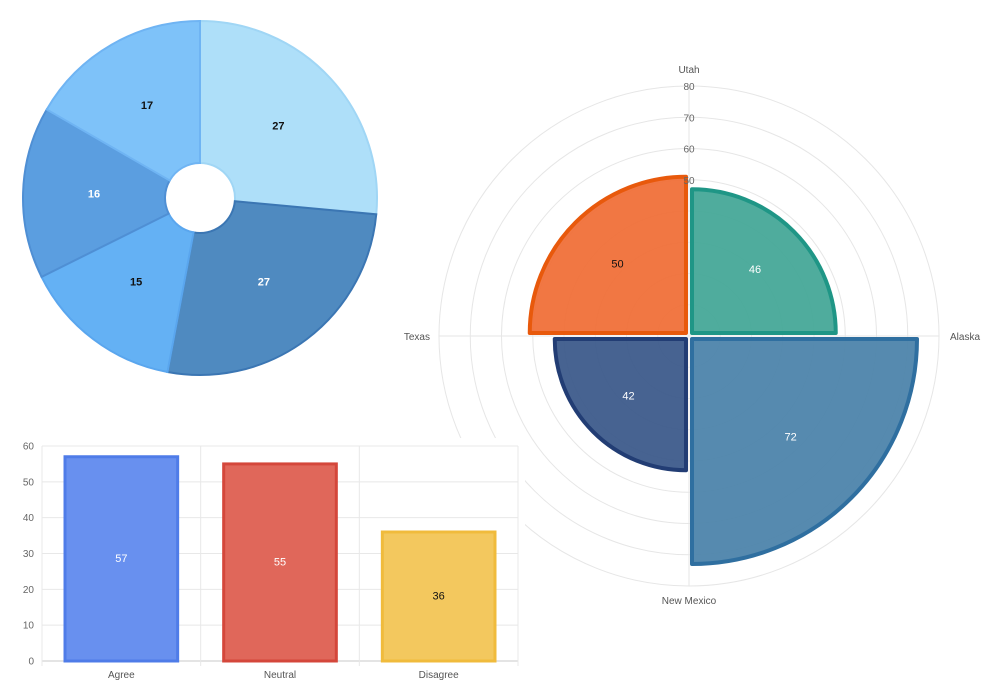  Describe the element at coordinates (439, 675) in the screenshot. I see `x-tick-label: Disagree` at that location.